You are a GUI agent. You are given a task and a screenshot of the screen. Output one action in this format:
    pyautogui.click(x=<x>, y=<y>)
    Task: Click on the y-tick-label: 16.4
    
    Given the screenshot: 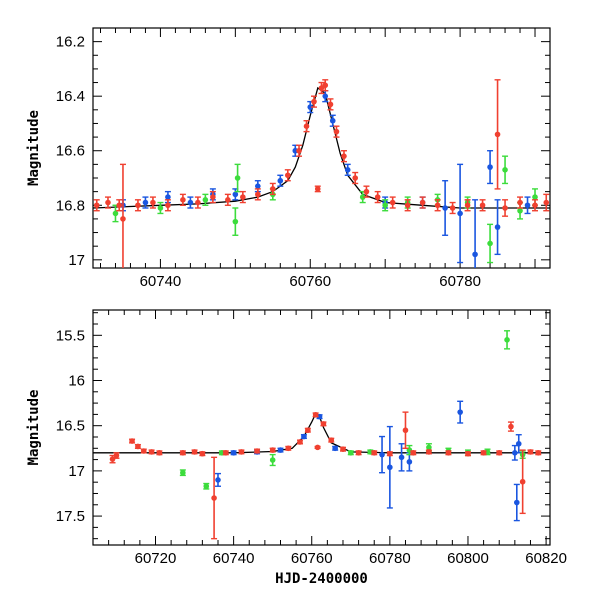 What is the action you would take?
    pyautogui.click(x=70, y=96)
    